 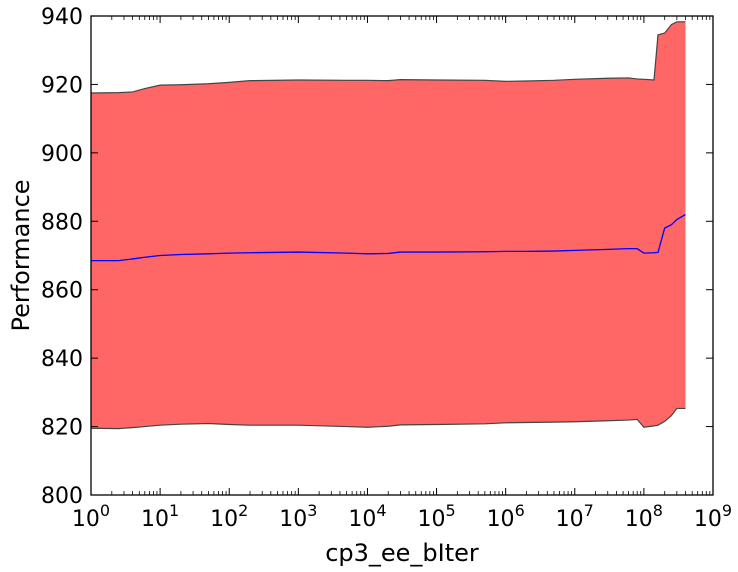 I want to click on y-tick-label: 840, so click(x=62, y=359).